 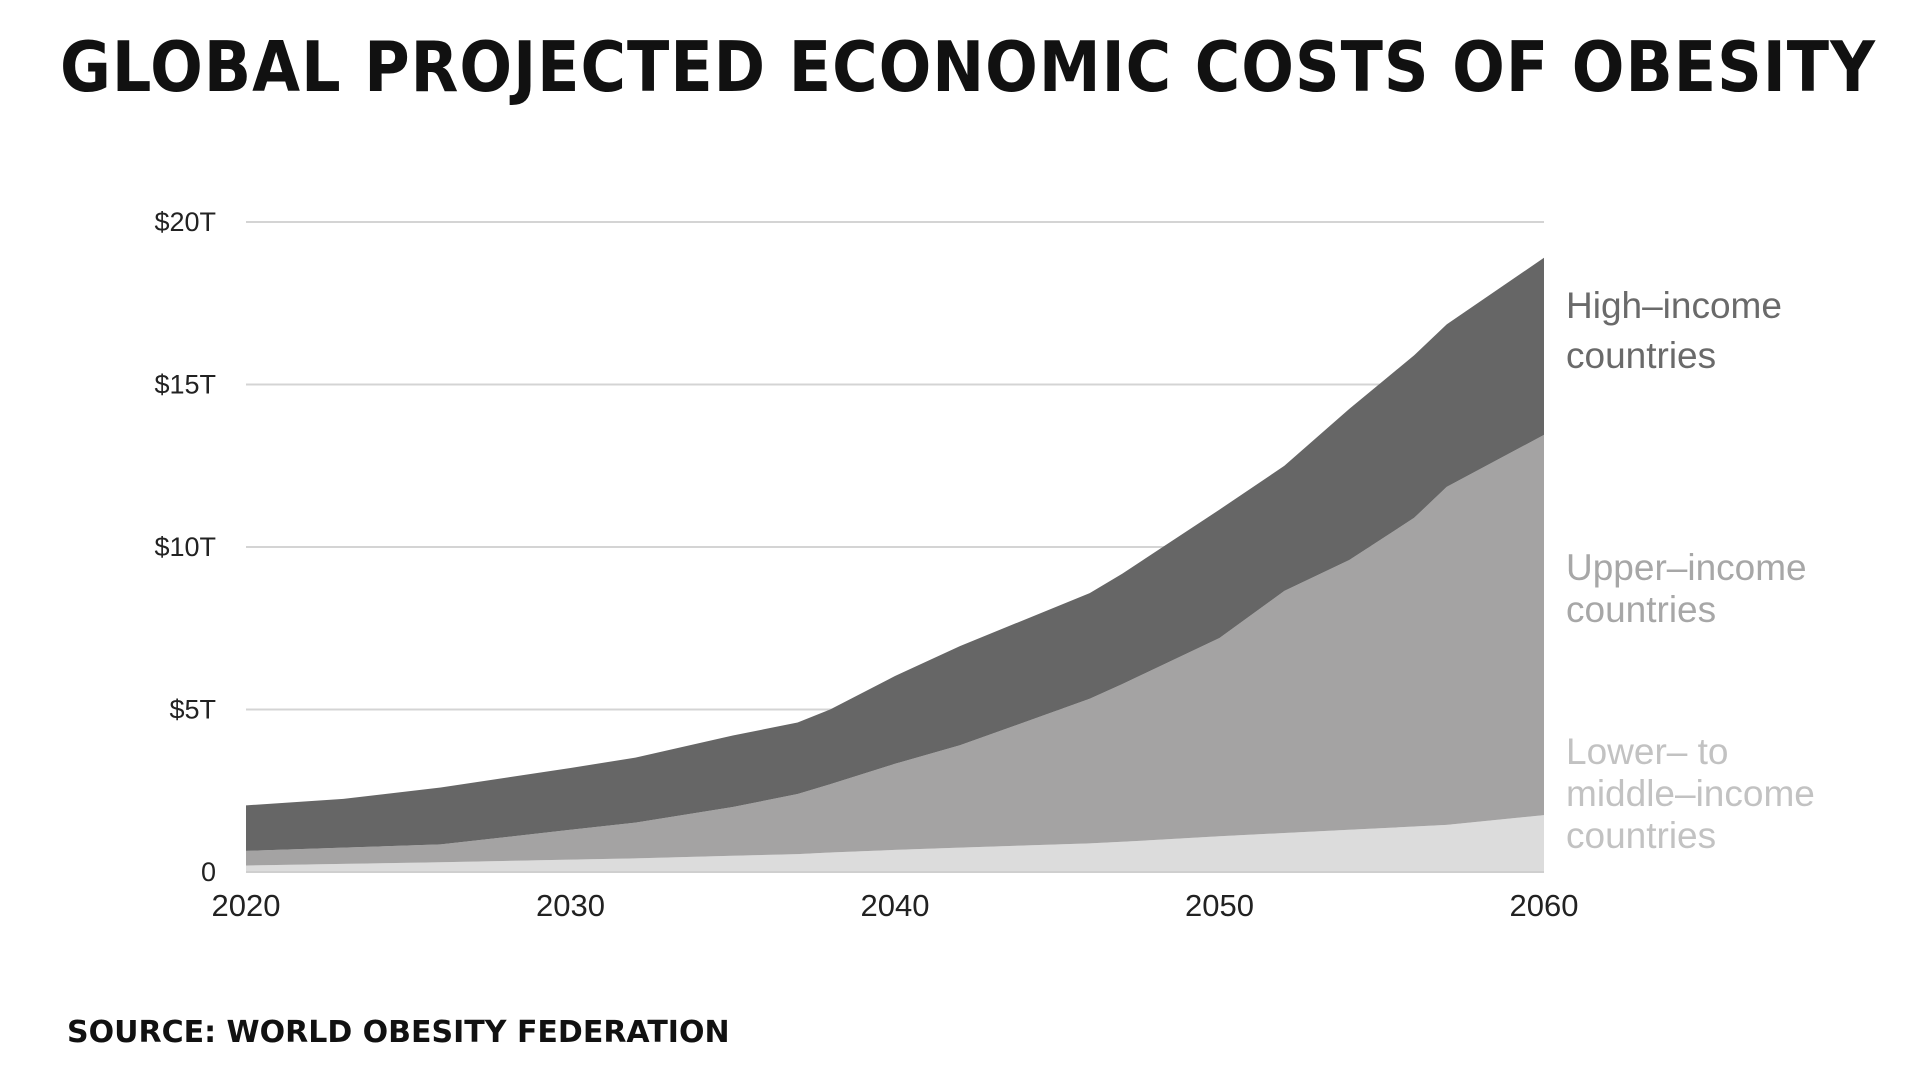 I want to click on legend-label: High–income, so click(x=1674, y=305).